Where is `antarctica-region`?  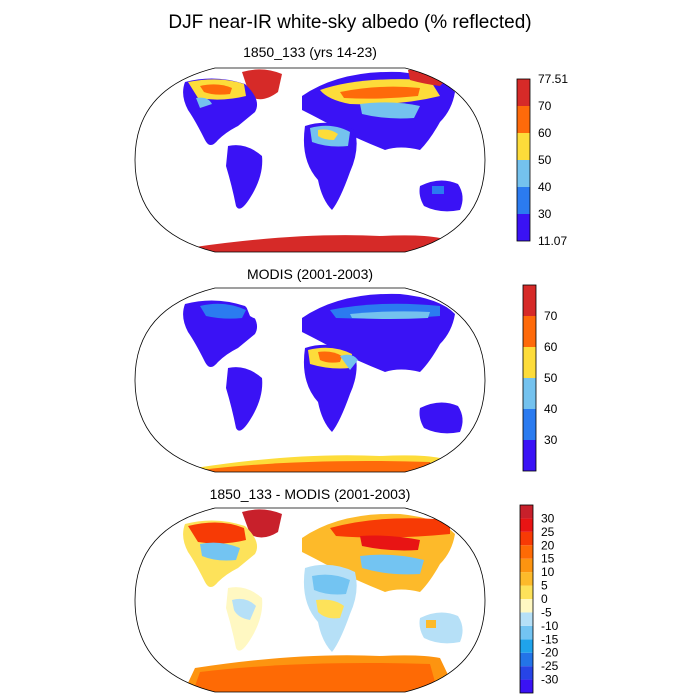 antarctica-region is located at coordinates (320, 243).